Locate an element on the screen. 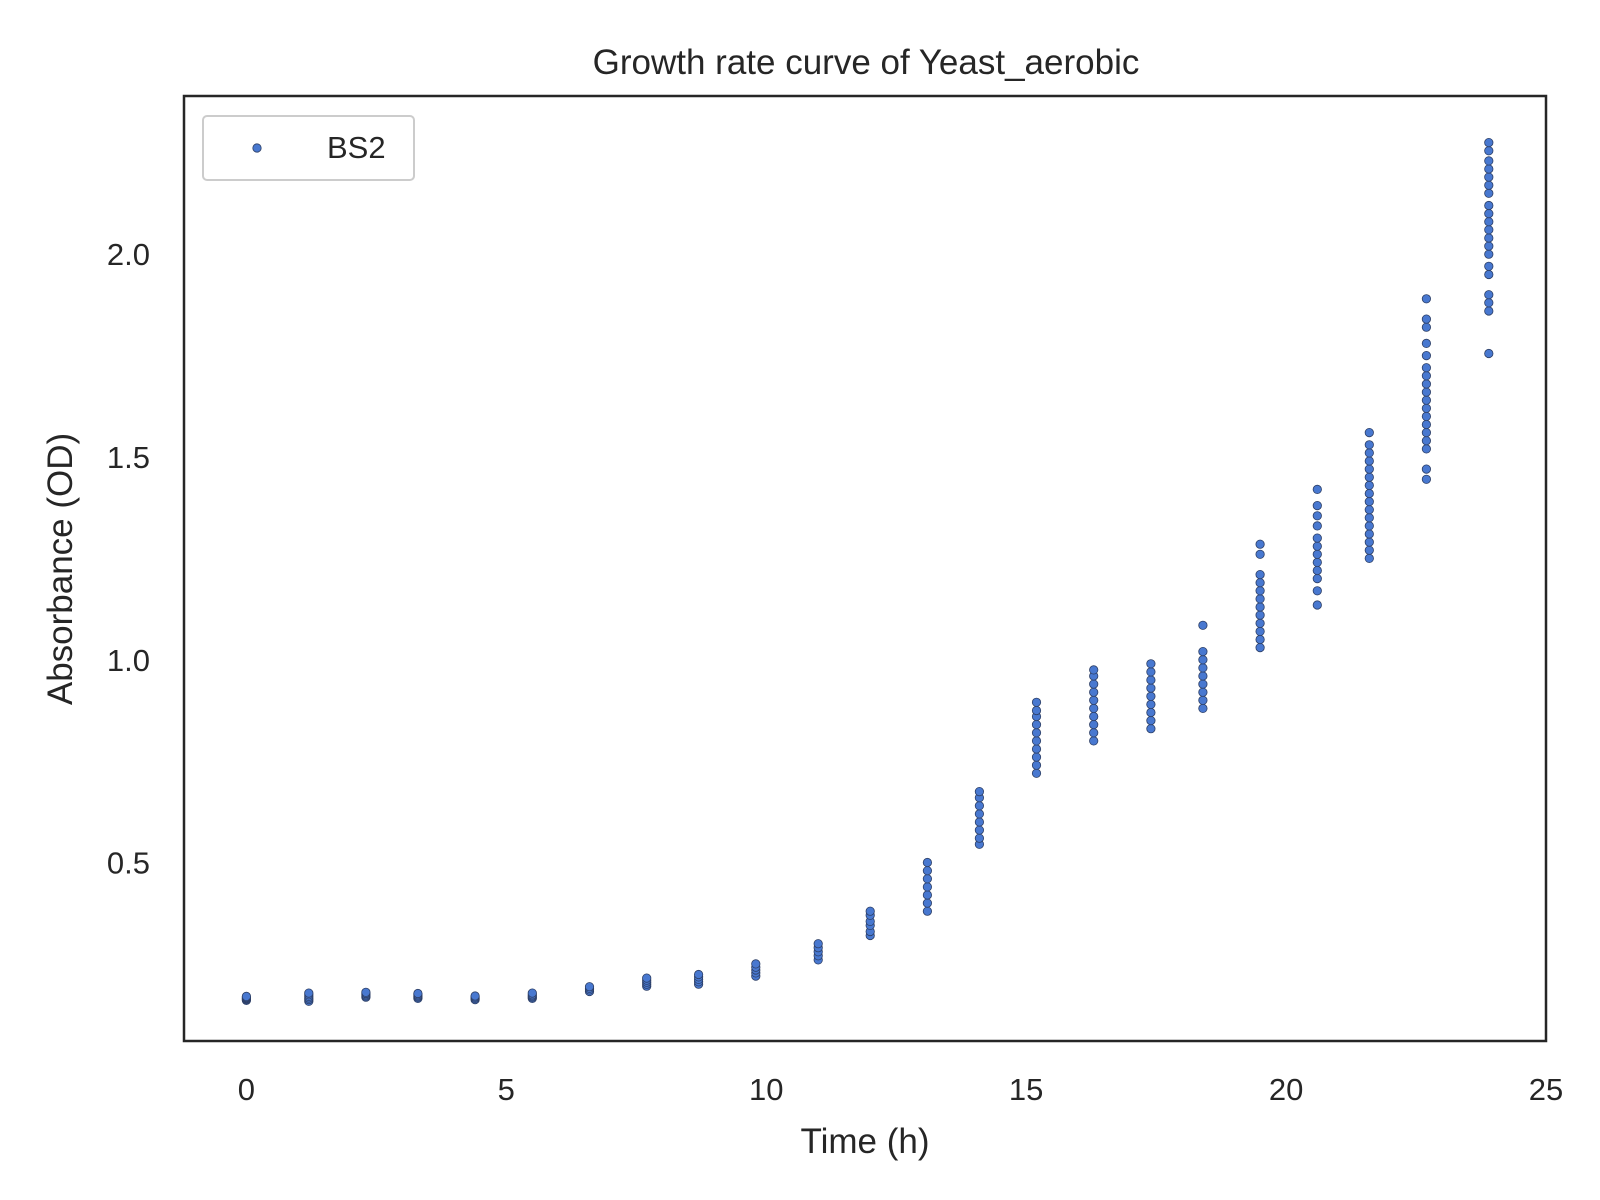 The height and width of the screenshot is (1200, 1600). legend-marker is located at coordinates (257, 148).